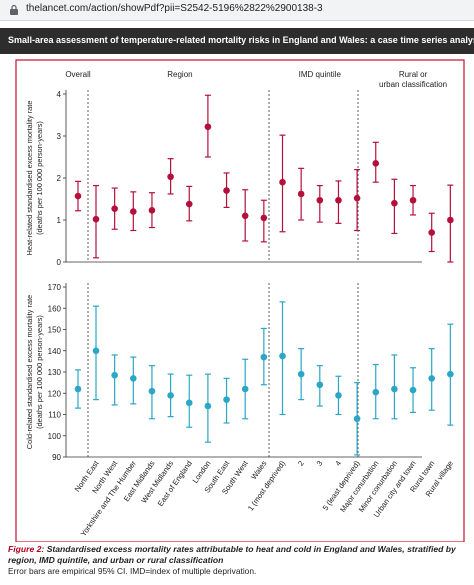 This screenshot has width=474, height=585. I want to click on y-tick-label-heat: 1, so click(59, 220).